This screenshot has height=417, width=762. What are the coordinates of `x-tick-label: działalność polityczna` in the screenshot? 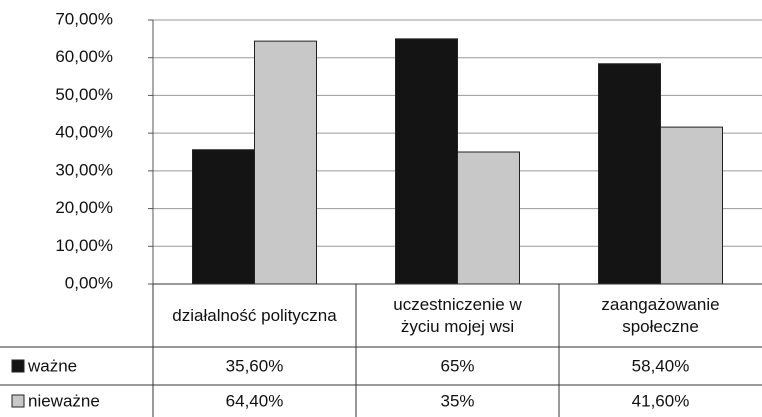 It's located at (254, 315).